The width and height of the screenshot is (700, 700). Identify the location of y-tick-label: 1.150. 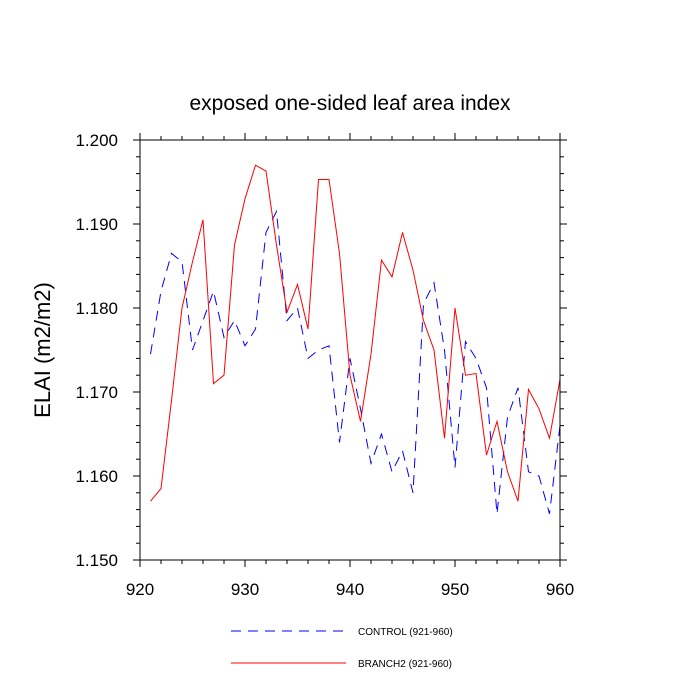
(96, 560).